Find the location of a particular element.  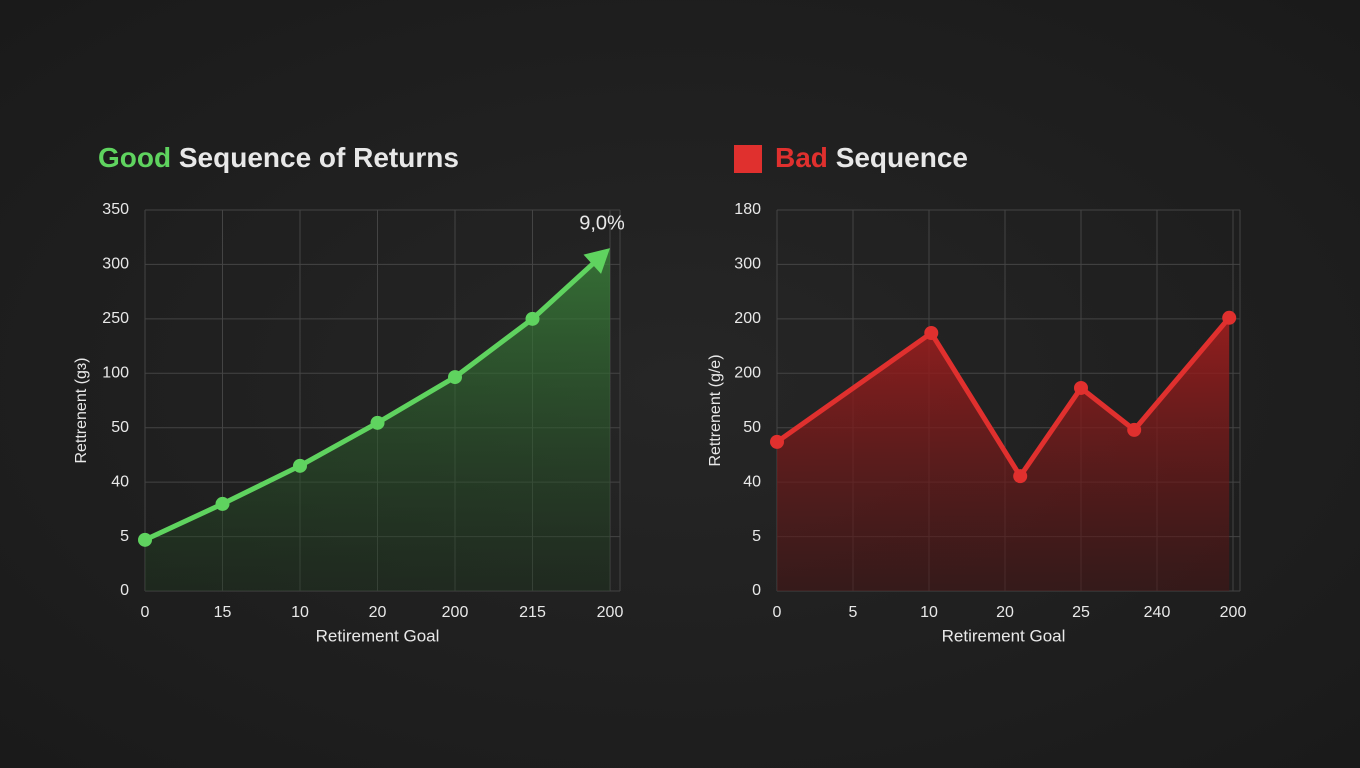

line is located at coordinates (1003, 397).